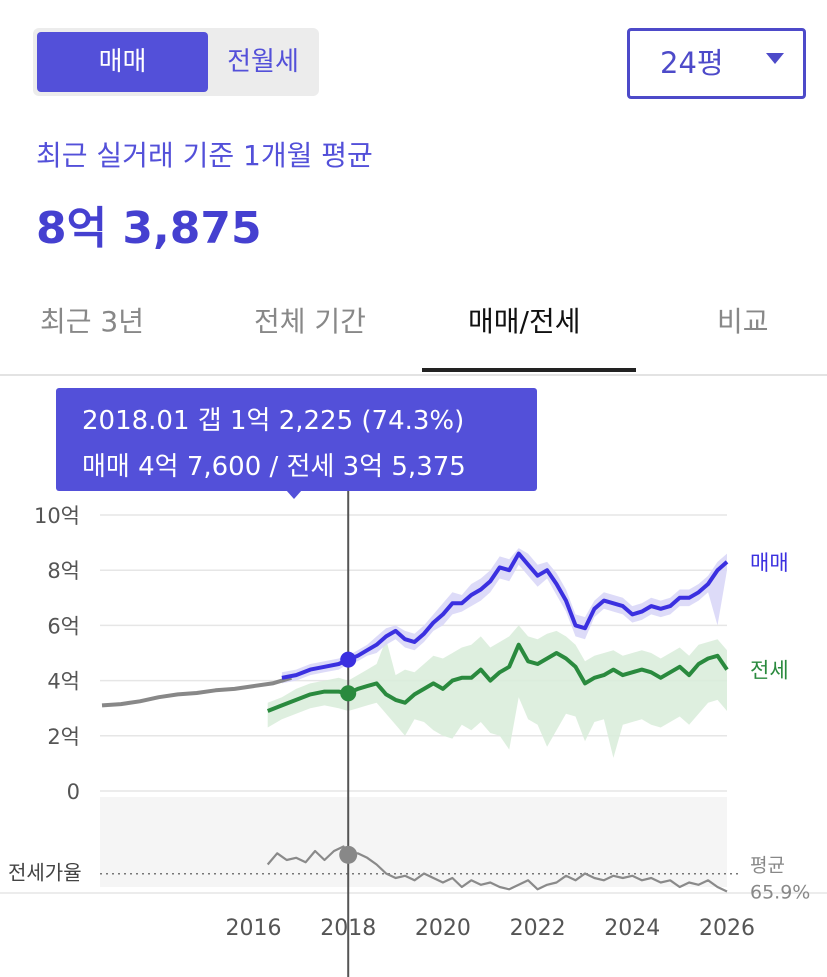 The height and width of the screenshot is (977, 827). I want to click on jeonse-price-line, so click(497, 677).